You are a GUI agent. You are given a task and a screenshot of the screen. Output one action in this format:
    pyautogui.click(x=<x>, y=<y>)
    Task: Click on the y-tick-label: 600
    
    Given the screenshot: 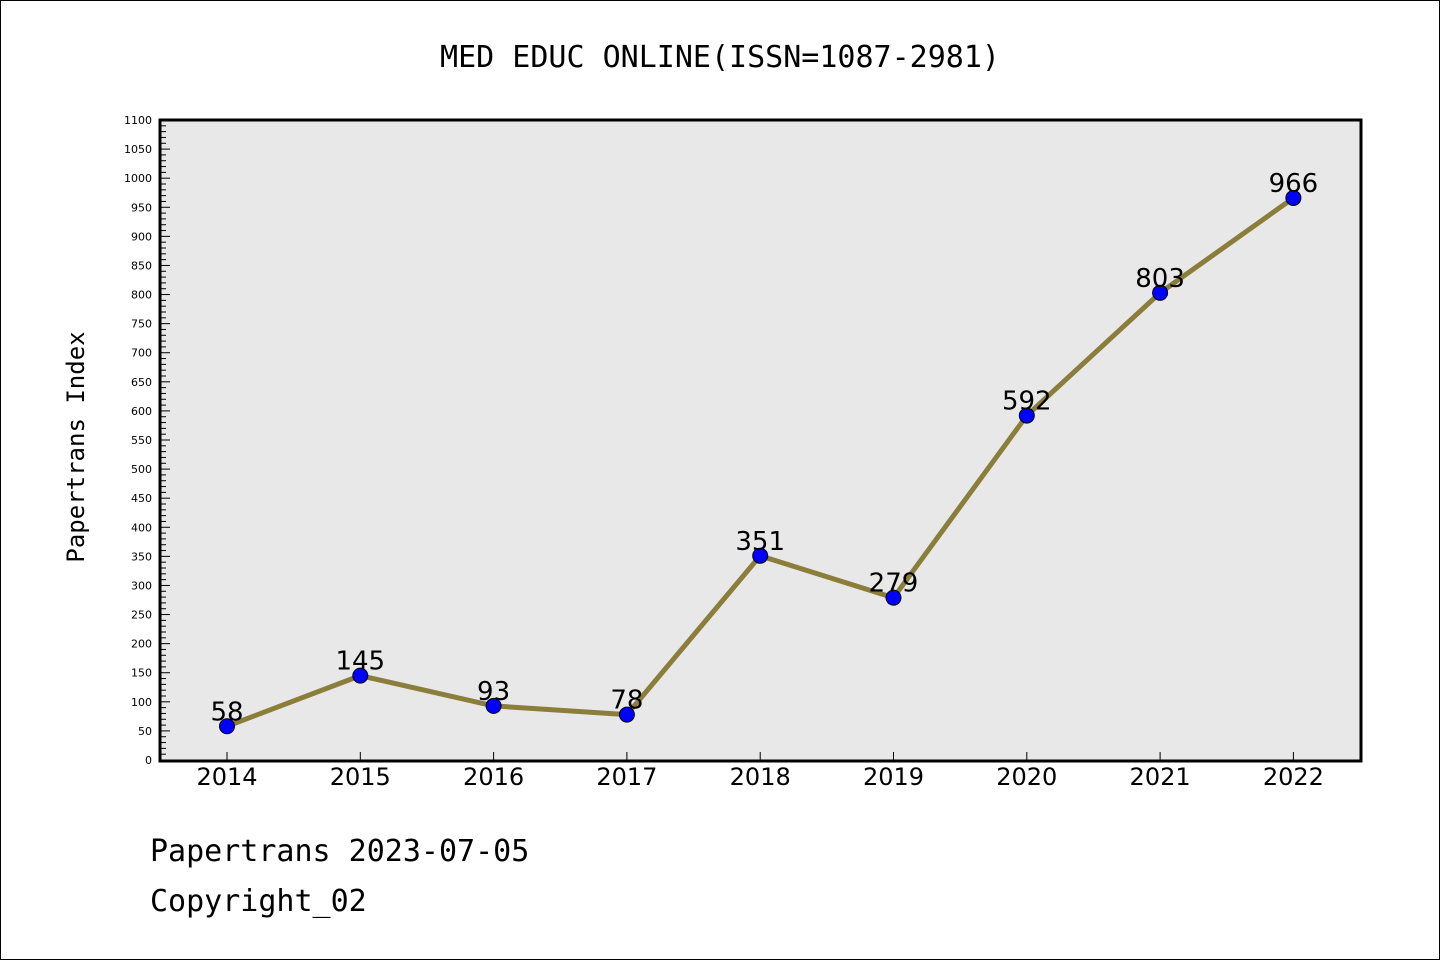 What is the action you would take?
    pyautogui.click(x=141, y=411)
    